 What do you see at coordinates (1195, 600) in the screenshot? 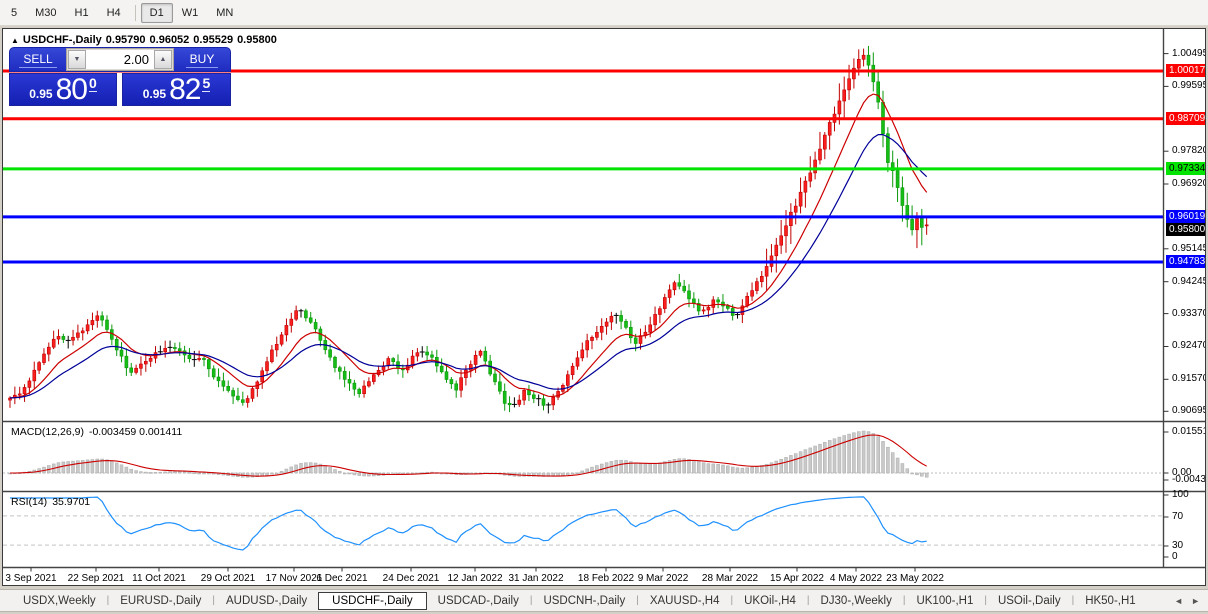
I see `tab-scroll-right-icon: ►` at bounding box center [1195, 600].